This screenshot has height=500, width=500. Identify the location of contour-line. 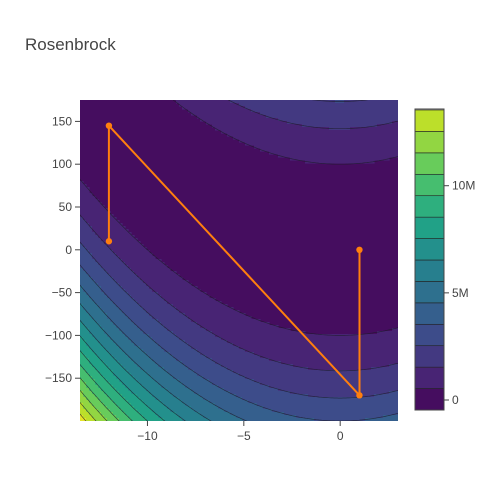
(114, 385).